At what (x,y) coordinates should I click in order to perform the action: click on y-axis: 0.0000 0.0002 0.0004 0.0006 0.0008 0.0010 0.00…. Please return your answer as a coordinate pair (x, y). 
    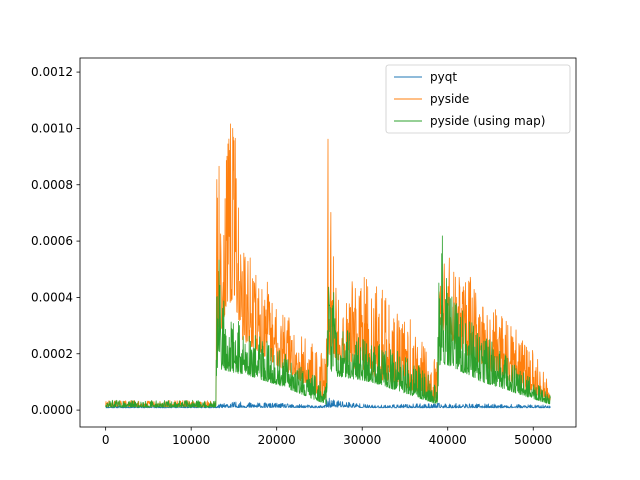
    Looking at the image, I should click on (55, 241).